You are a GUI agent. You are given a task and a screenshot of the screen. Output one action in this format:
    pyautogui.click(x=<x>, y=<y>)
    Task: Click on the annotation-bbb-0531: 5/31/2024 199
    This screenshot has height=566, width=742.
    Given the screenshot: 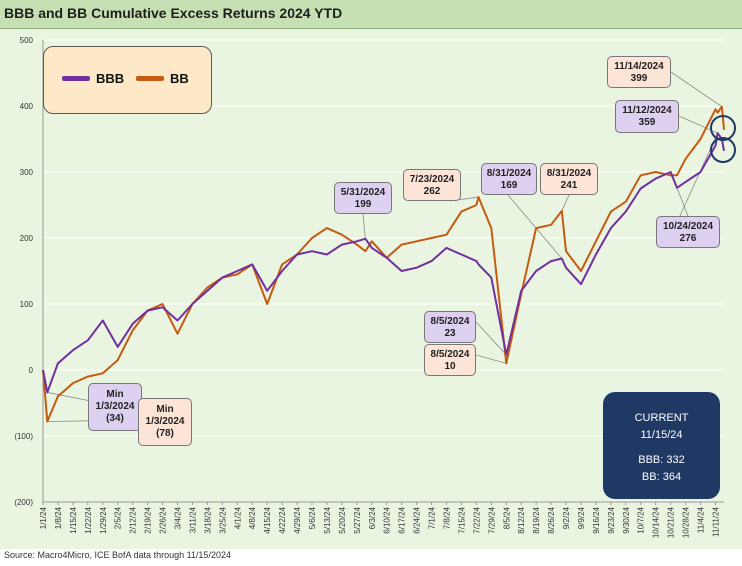 What is the action you would take?
    pyautogui.click(x=363, y=198)
    